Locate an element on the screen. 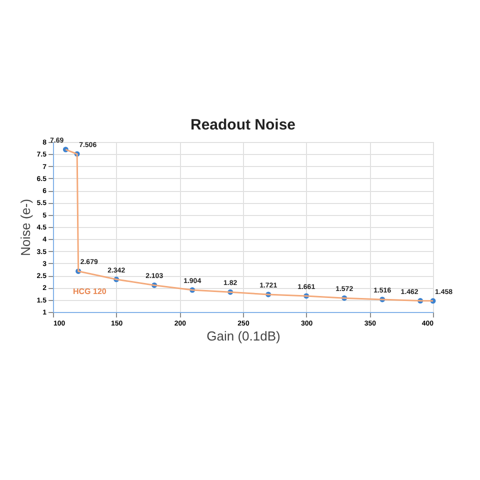 The width and height of the screenshot is (480, 480). y-axis-title: Noise (e-) is located at coordinates (25, 227).